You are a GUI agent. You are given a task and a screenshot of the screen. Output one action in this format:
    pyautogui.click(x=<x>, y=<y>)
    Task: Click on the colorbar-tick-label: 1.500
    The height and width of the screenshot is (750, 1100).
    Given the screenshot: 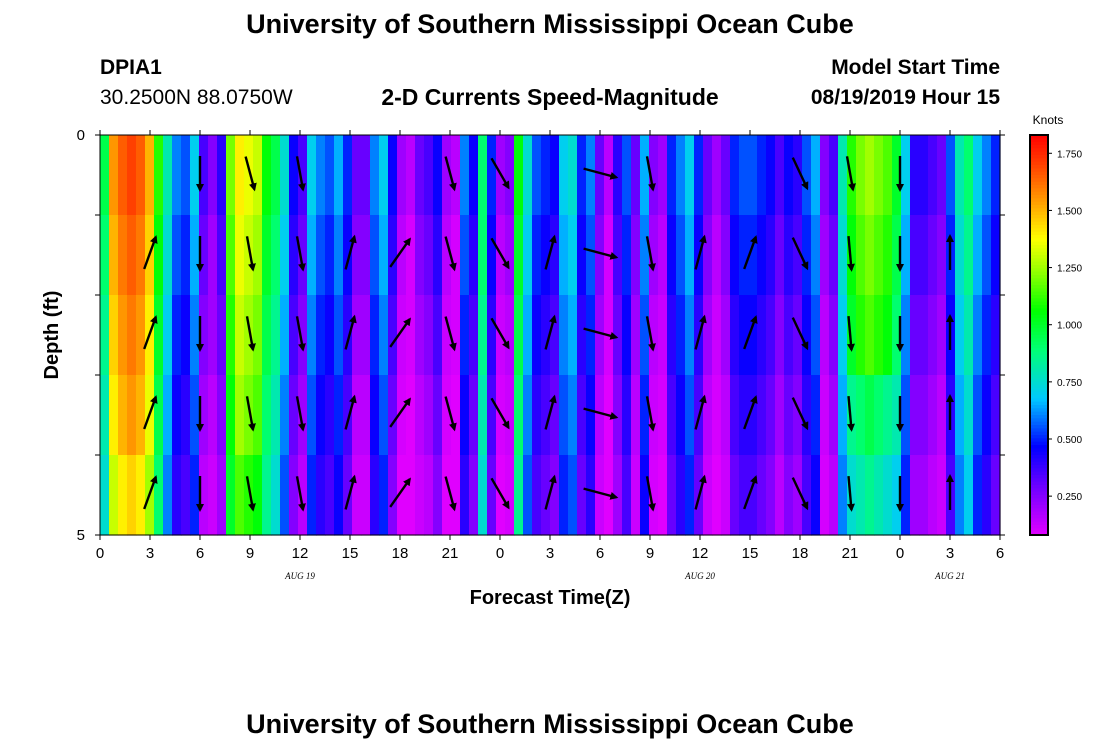 What is the action you would take?
    pyautogui.click(x=1069, y=211)
    